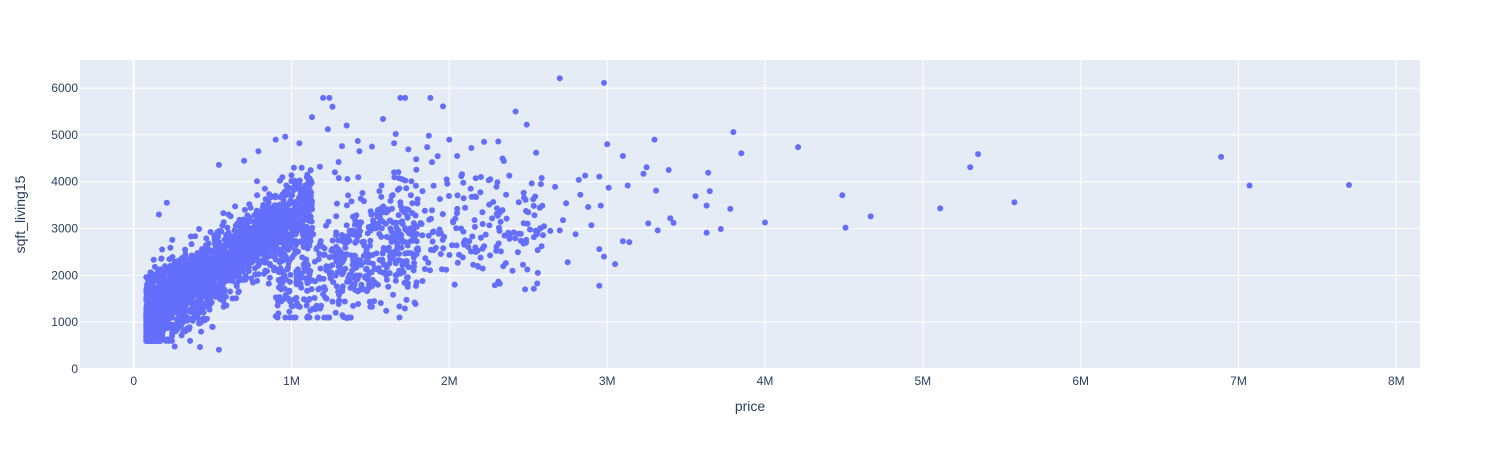 The height and width of the screenshot is (450, 1500). Describe the element at coordinates (64, 228) in the screenshot. I see `y-tick-labels: 0 1000 2000 3000 4000 5000 6000` at that location.